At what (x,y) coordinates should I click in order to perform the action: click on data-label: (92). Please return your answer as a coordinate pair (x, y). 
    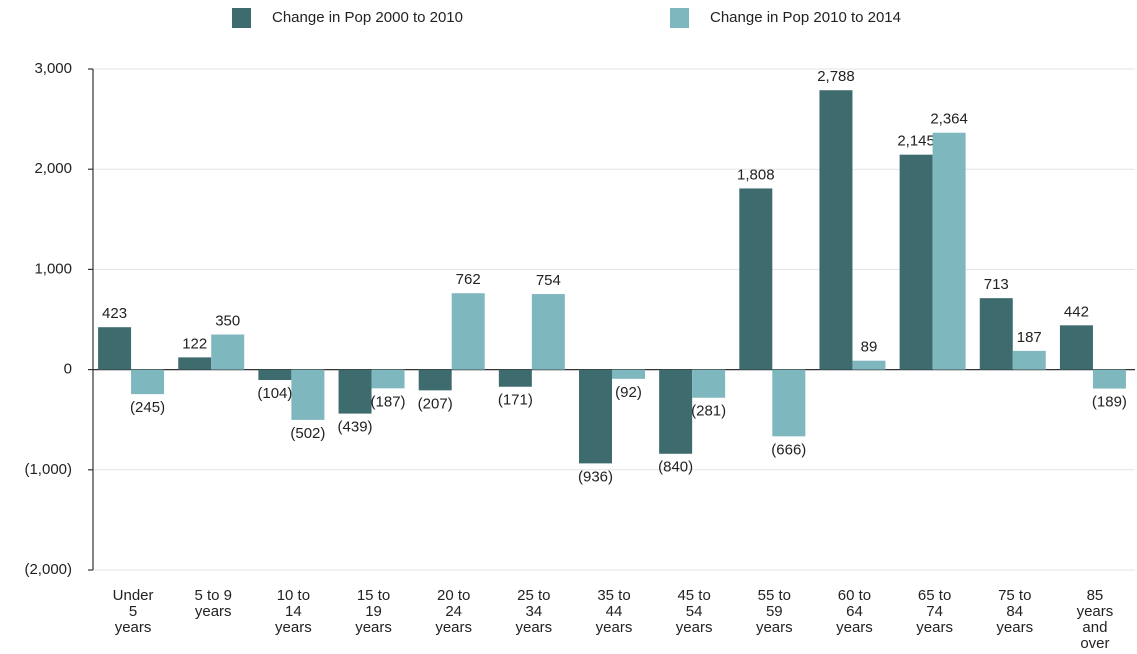
    Looking at the image, I should click on (628, 392).